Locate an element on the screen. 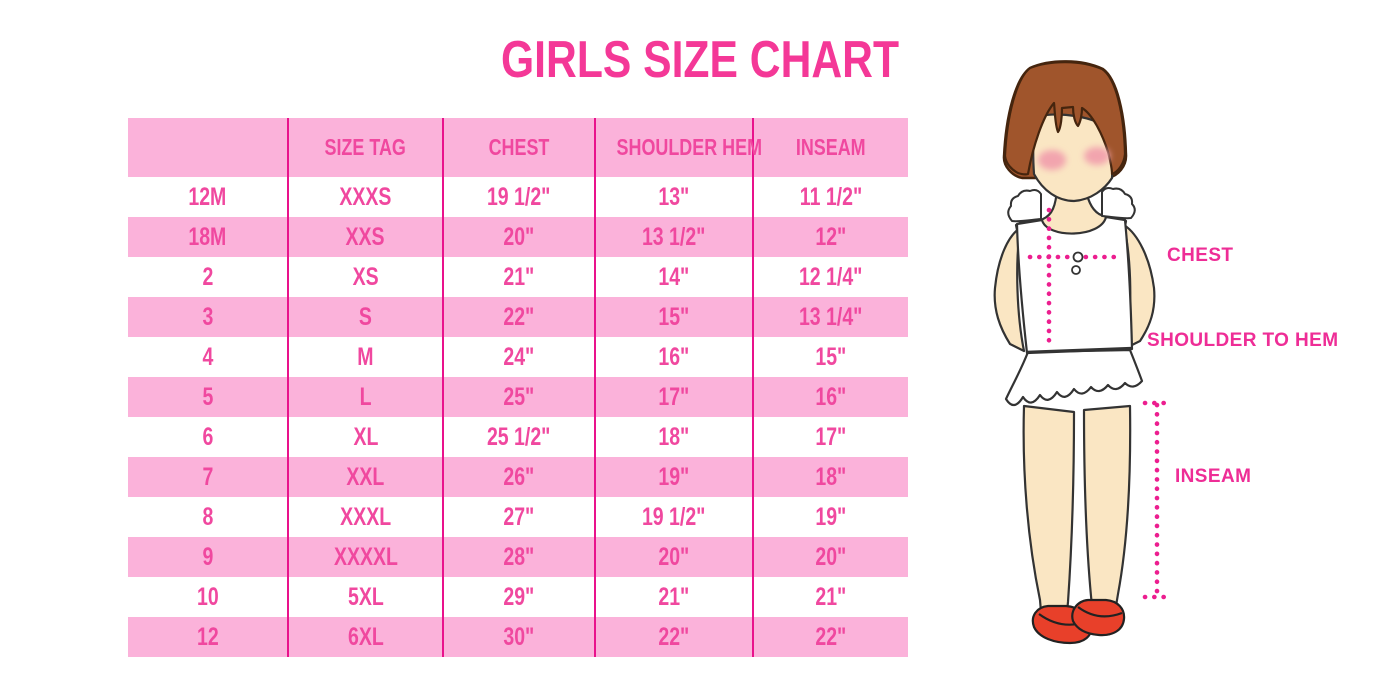 The height and width of the screenshot is (700, 1400). table-cell: 12 1/4" is located at coordinates (831, 276).